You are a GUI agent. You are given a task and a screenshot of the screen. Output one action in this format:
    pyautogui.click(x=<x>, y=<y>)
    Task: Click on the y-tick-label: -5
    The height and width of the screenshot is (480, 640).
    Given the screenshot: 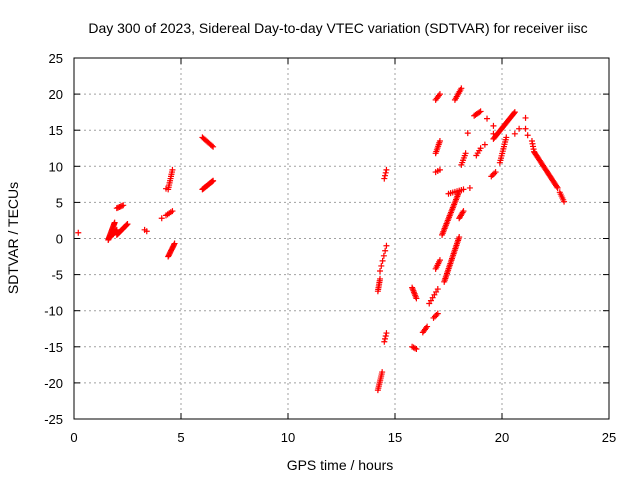 What is the action you would take?
    pyautogui.click(x=57, y=275)
    